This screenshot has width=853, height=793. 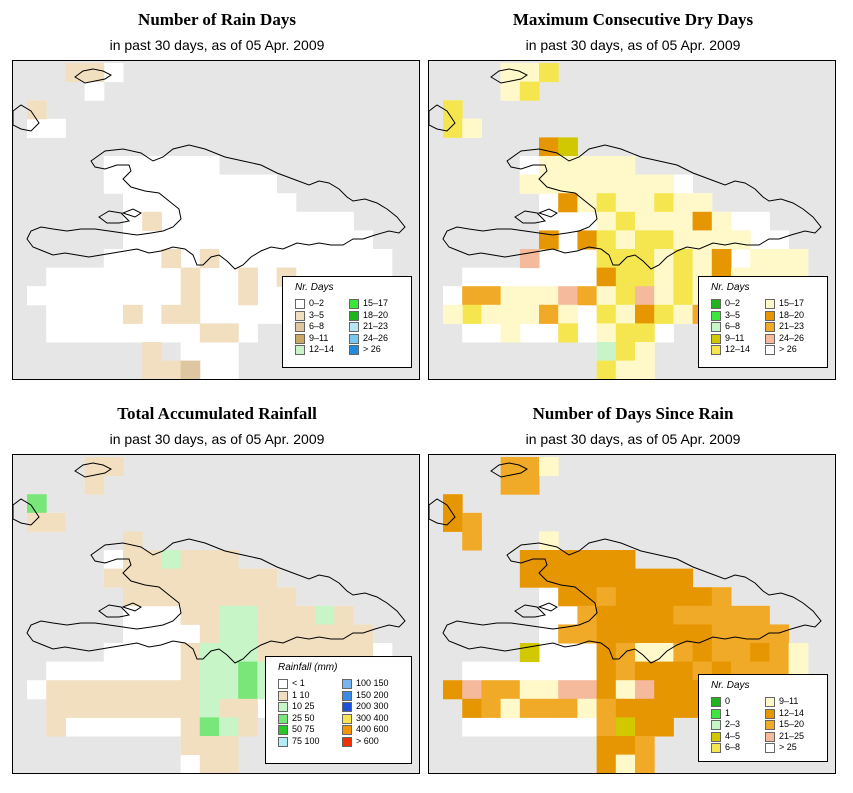 I want to click on legend-label: 12–14, so click(x=738, y=349).